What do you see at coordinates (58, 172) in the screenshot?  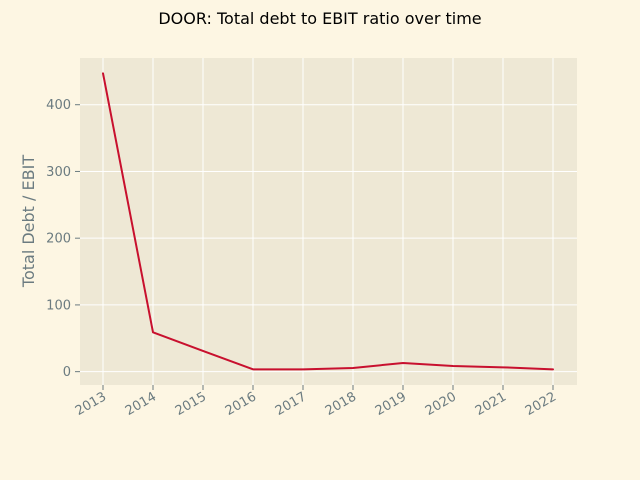 I see `y-tick-label: 300` at bounding box center [58, 172].